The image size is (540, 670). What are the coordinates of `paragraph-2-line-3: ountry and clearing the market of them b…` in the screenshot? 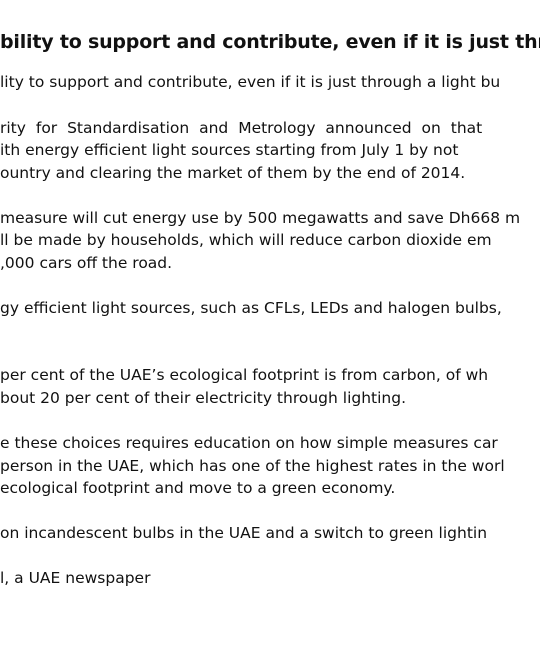 It's located at (233, 173).